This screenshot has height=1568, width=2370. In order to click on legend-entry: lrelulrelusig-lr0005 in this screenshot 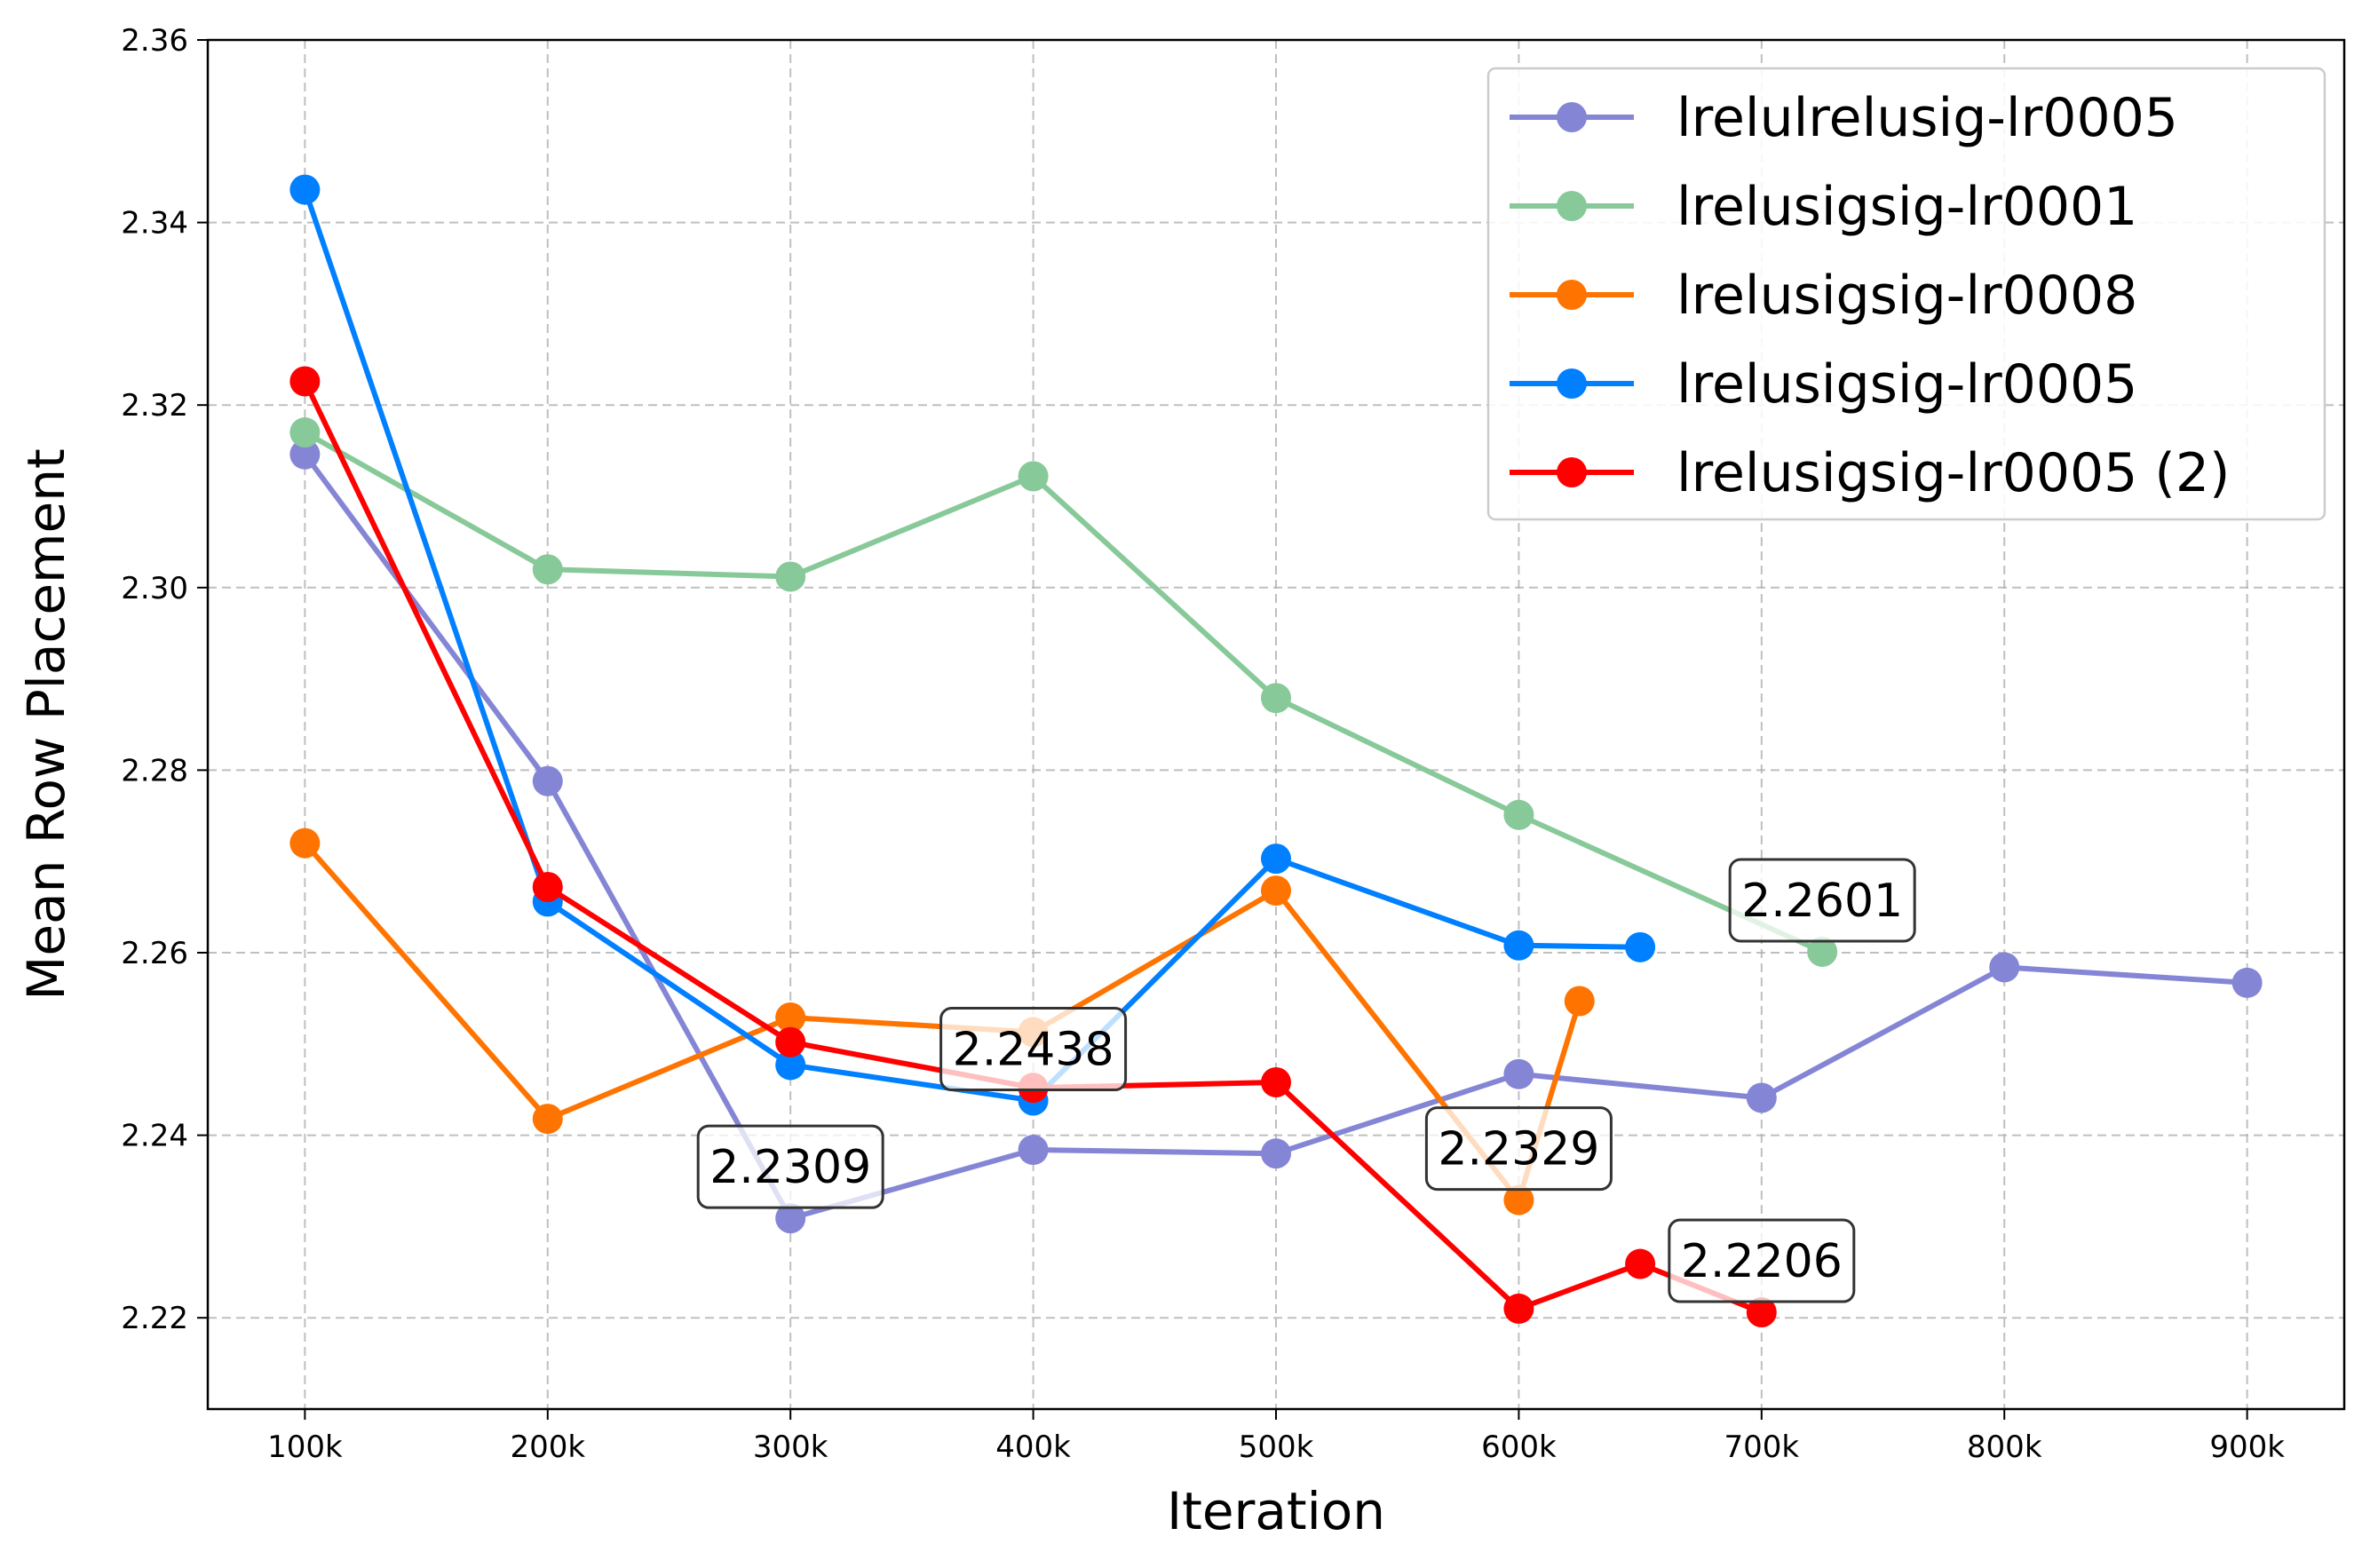, I will do `click(1844, 118)`.